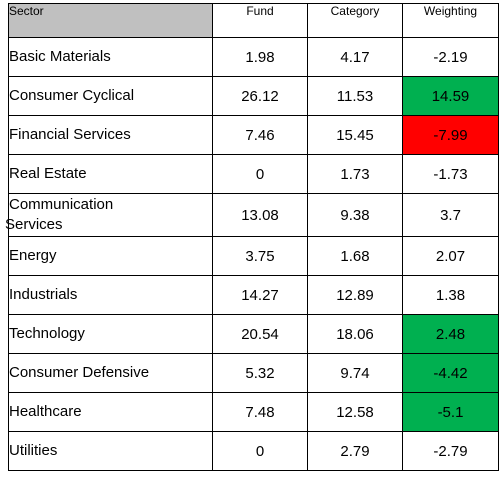 The height and width of the screenshot is (502, 502). Describe the element at coordinates (450, 295) in the screenshot. I see `weighting-cell: 1.38` at that location.